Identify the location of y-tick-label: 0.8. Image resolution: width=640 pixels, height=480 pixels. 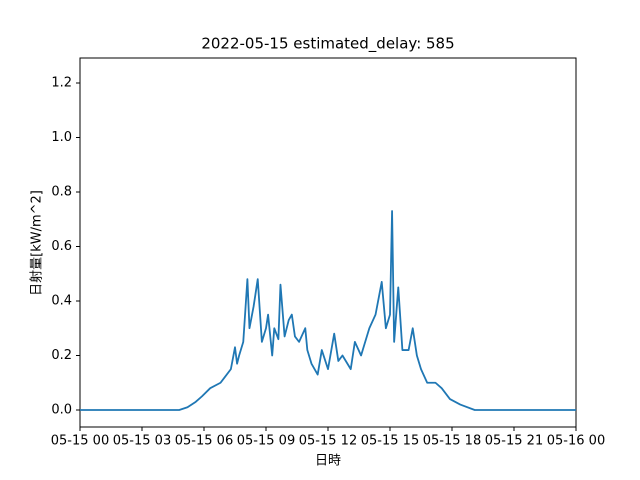
(61, 191).